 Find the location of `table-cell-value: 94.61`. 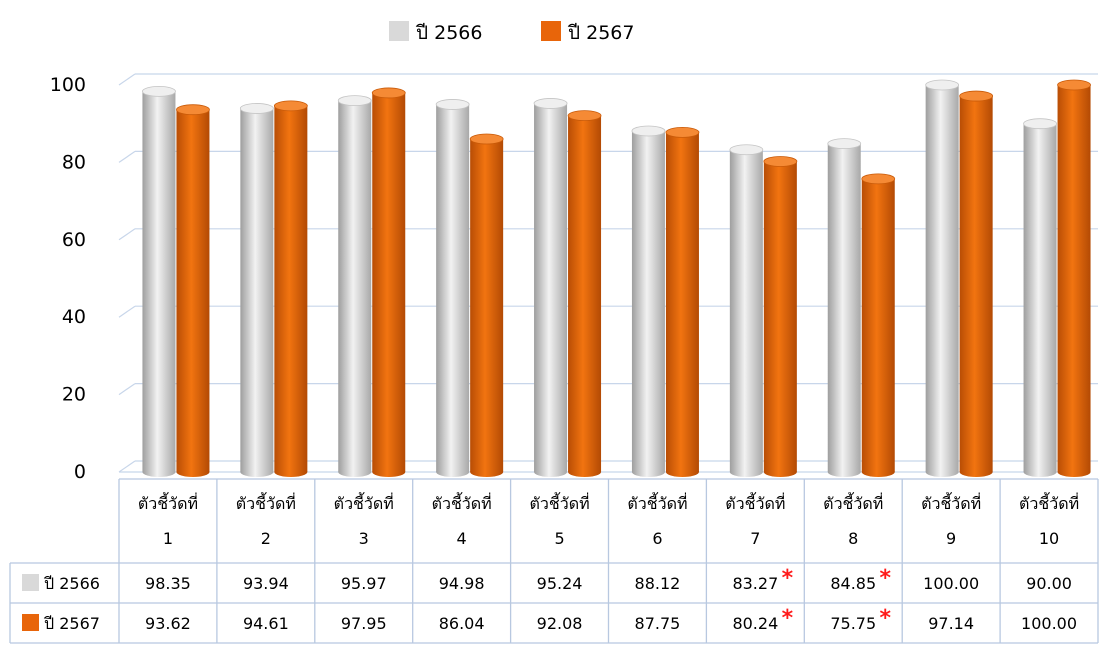

table-cell-value: 94.61 is located at coordinates (266, 623).